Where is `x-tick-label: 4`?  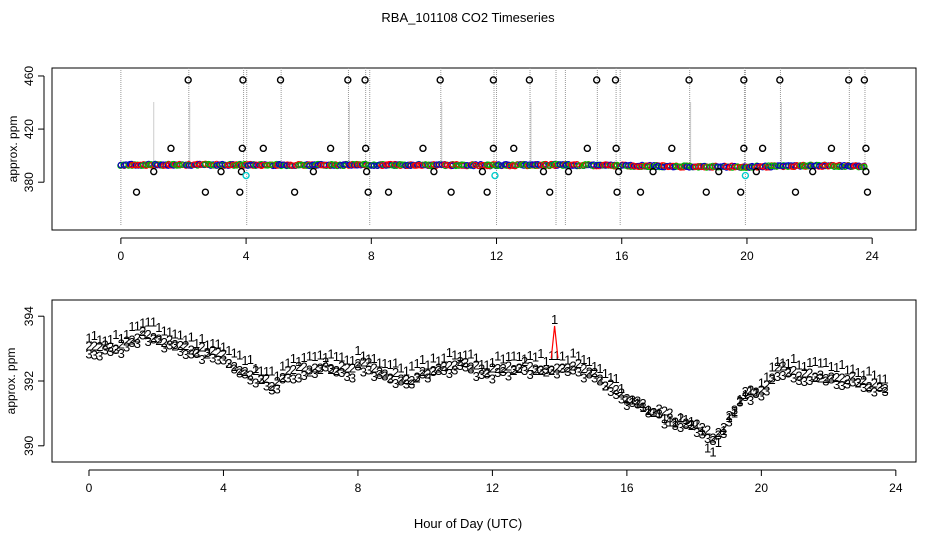
x-tick-label: 4 is located at coordinates (246, 256).